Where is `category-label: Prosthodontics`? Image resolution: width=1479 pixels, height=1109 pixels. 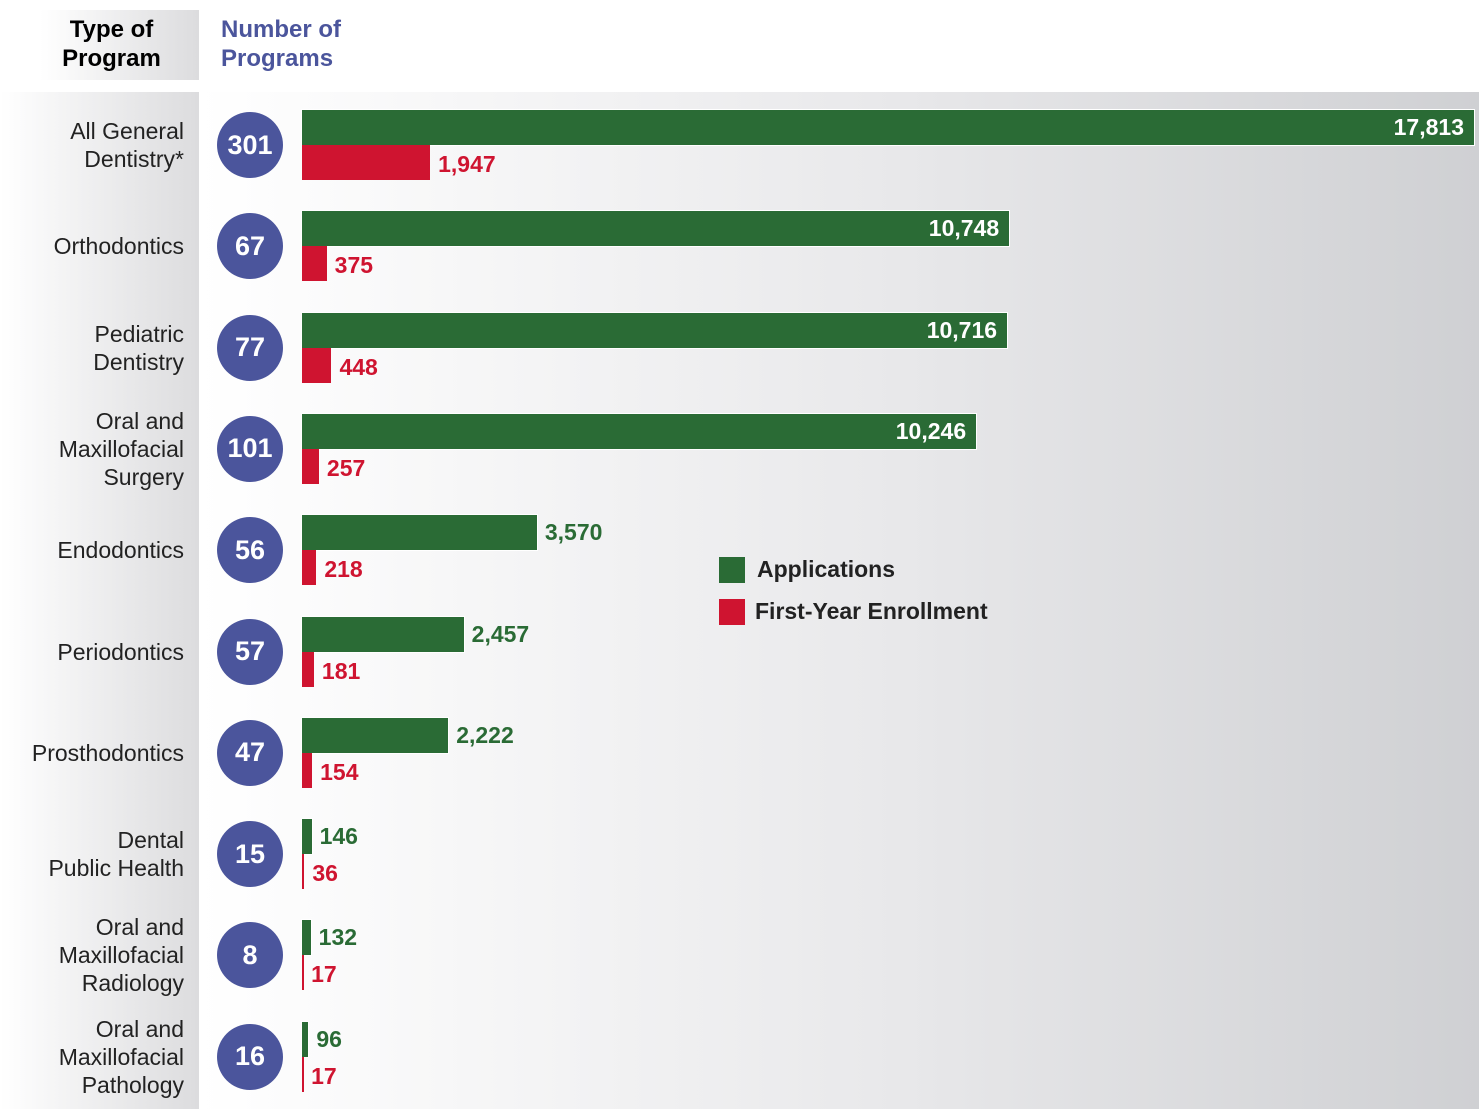
category-label: Prosthodontics is located at coordinates (107, 752).